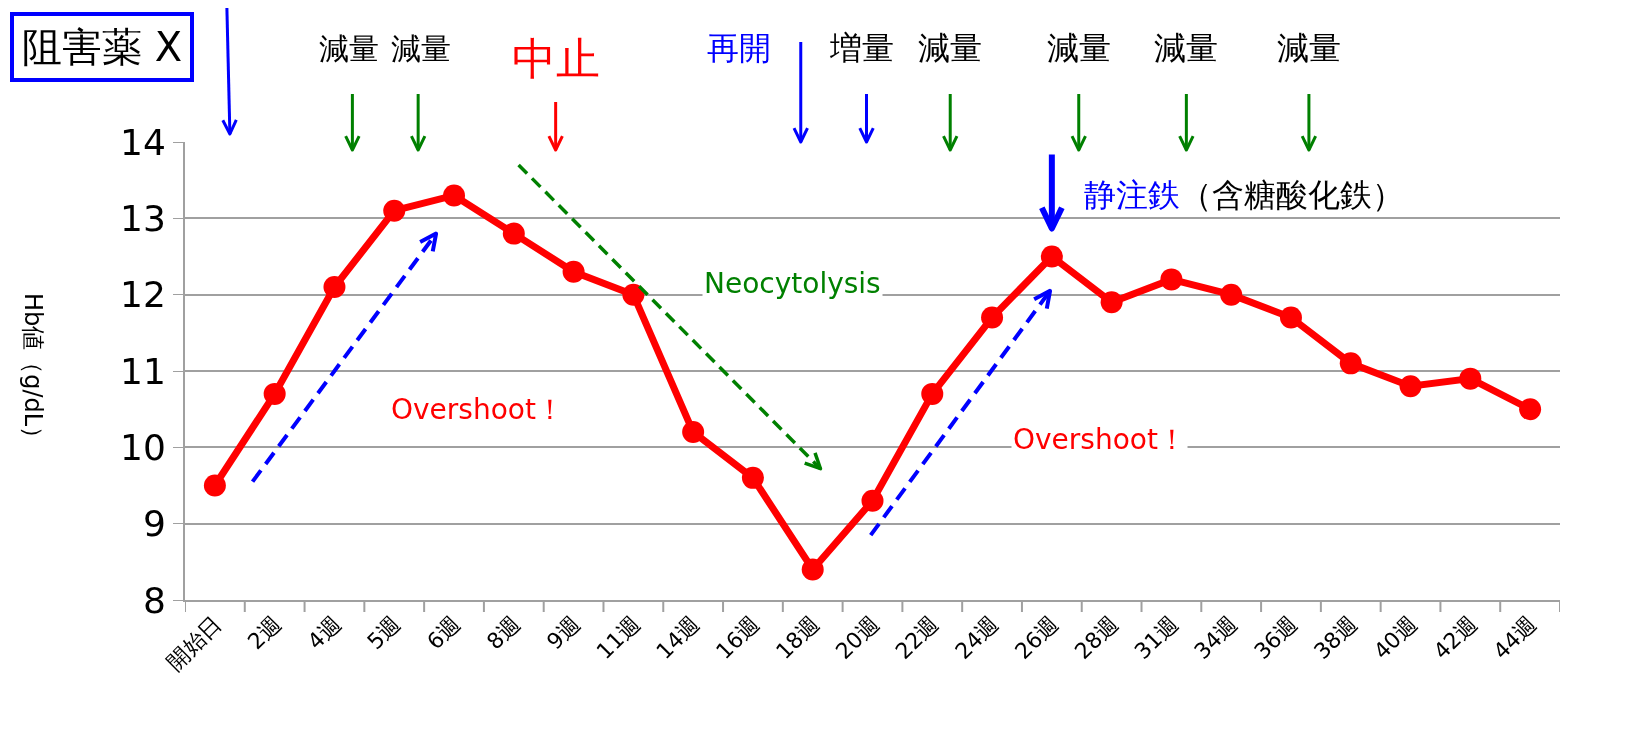 The height and width of the screenshot is (748, 1641). Describe the element at coordinates (738, 638) in the screenshot. I see `x-tick-label: 16週` at that location.